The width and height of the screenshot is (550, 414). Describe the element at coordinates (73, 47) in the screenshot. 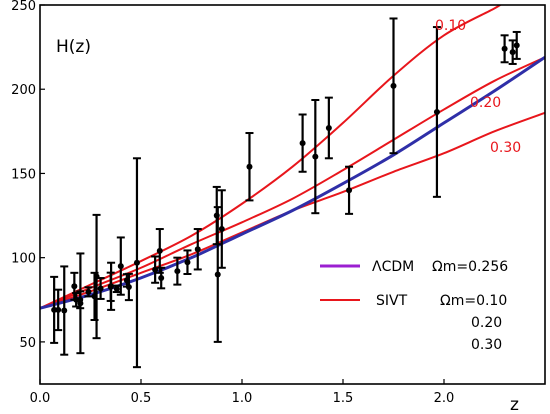

I see `panel-label: H(z)` at that location.